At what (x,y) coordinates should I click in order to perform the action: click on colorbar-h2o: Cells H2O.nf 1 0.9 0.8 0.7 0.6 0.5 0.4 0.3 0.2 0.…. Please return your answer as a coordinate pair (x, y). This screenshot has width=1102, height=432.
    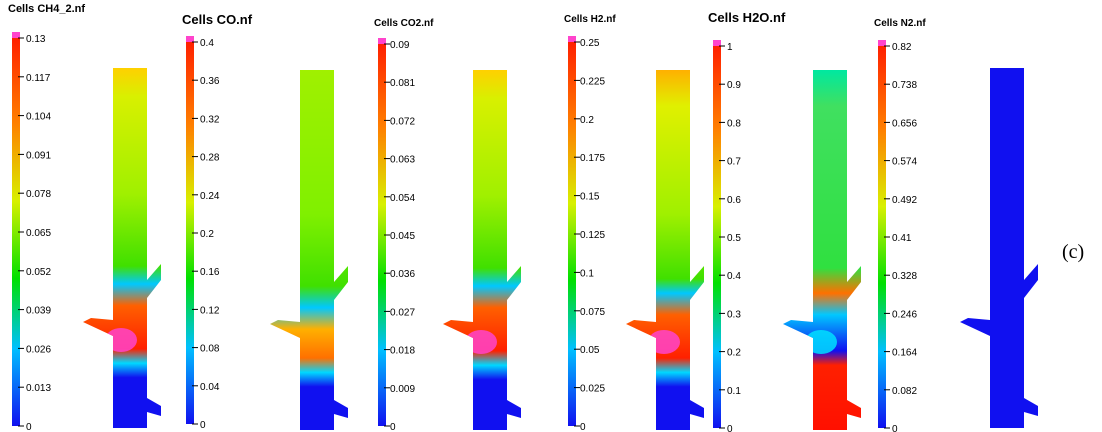
    Looking at the image, I should click on (747, 221).